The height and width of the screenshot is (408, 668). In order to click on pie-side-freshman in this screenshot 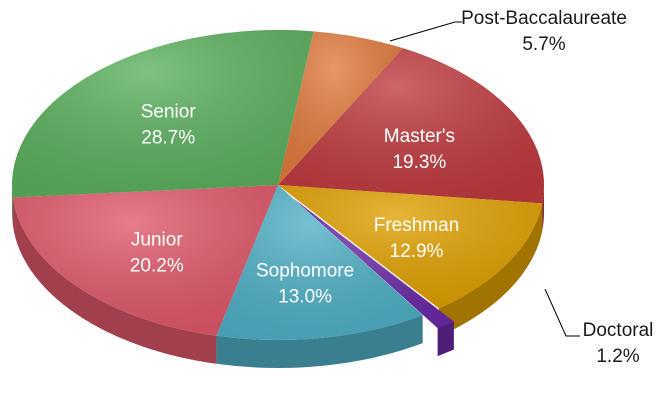, I will do `click(490, 270)`.